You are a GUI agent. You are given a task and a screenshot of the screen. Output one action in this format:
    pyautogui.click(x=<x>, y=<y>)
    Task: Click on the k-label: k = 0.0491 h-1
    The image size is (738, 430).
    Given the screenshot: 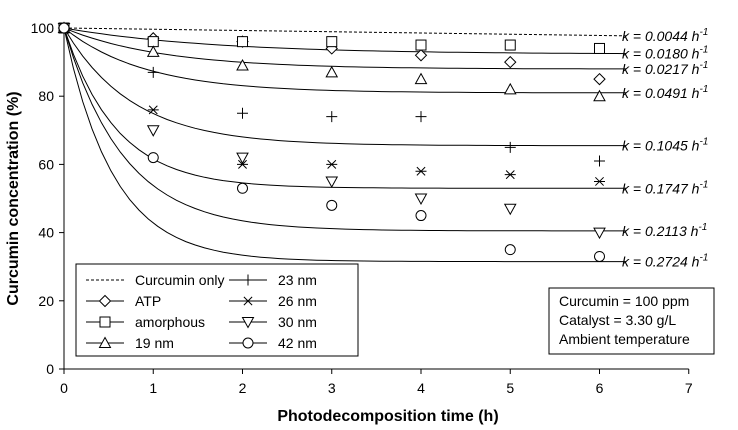 What is the action you would take?
    pyautogui.click(x=665, y=92)
    